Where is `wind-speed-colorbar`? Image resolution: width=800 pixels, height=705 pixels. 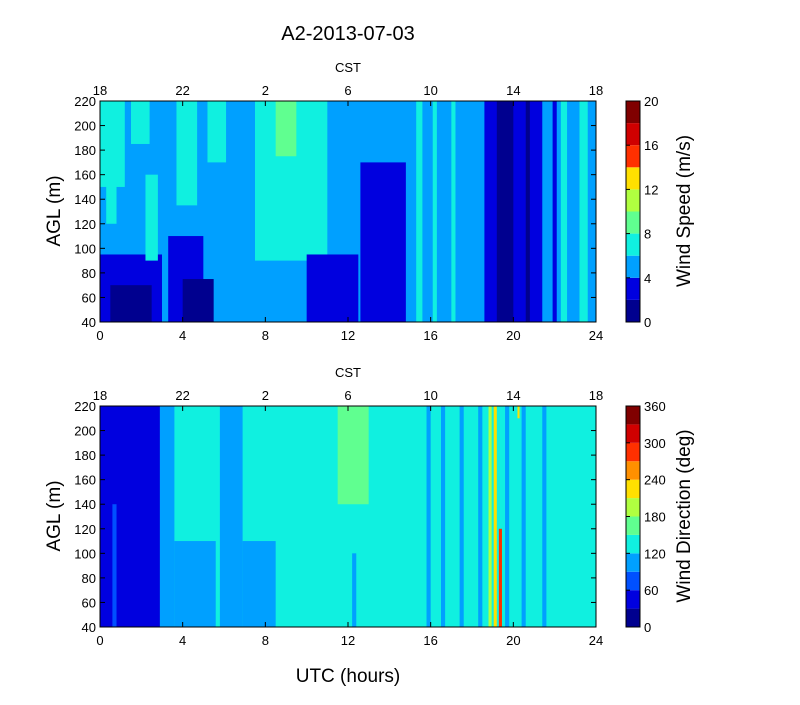 wind-speed-colorbar is located at coordinates (633, 211).